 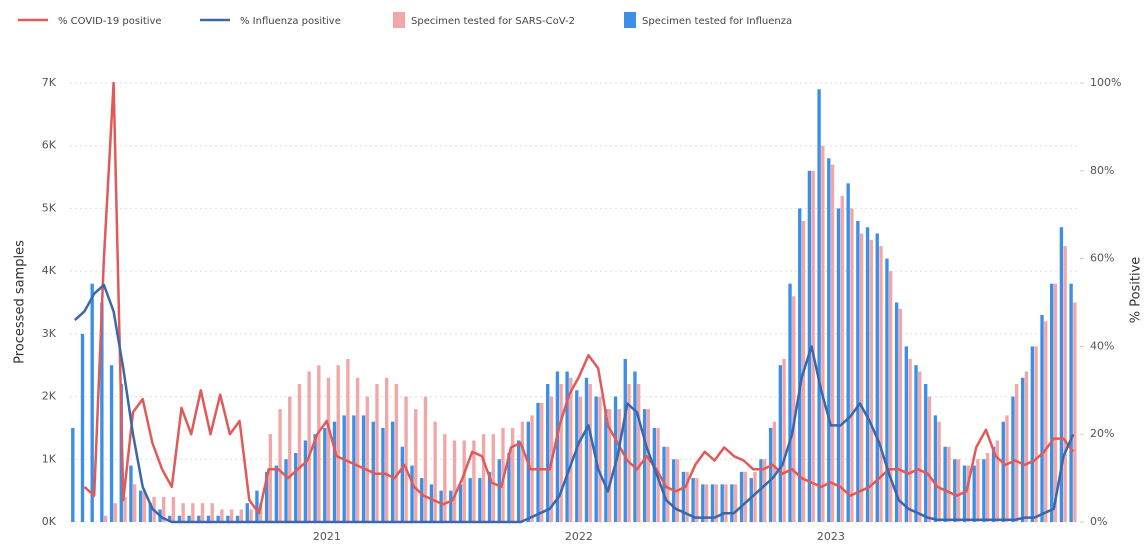 What do you see at coordinates (831, 536) in the screenshot?
I see `x-tick-label: 2023` at bounding box center [831, 536].